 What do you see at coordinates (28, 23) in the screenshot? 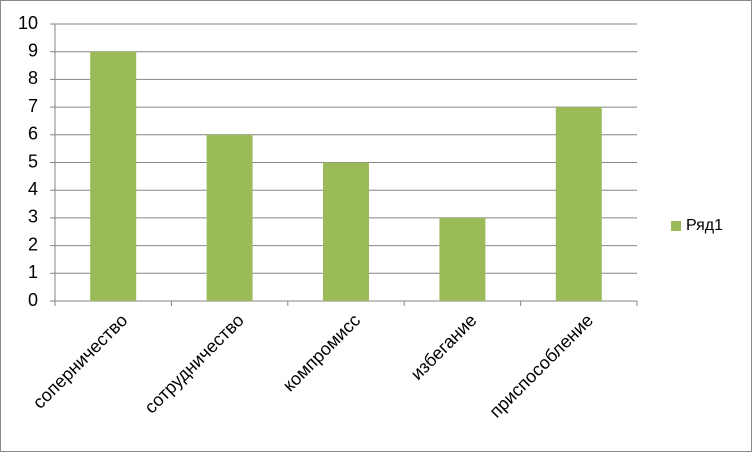
I see `y-tick-label: 10` at bounding box center [28, 23].